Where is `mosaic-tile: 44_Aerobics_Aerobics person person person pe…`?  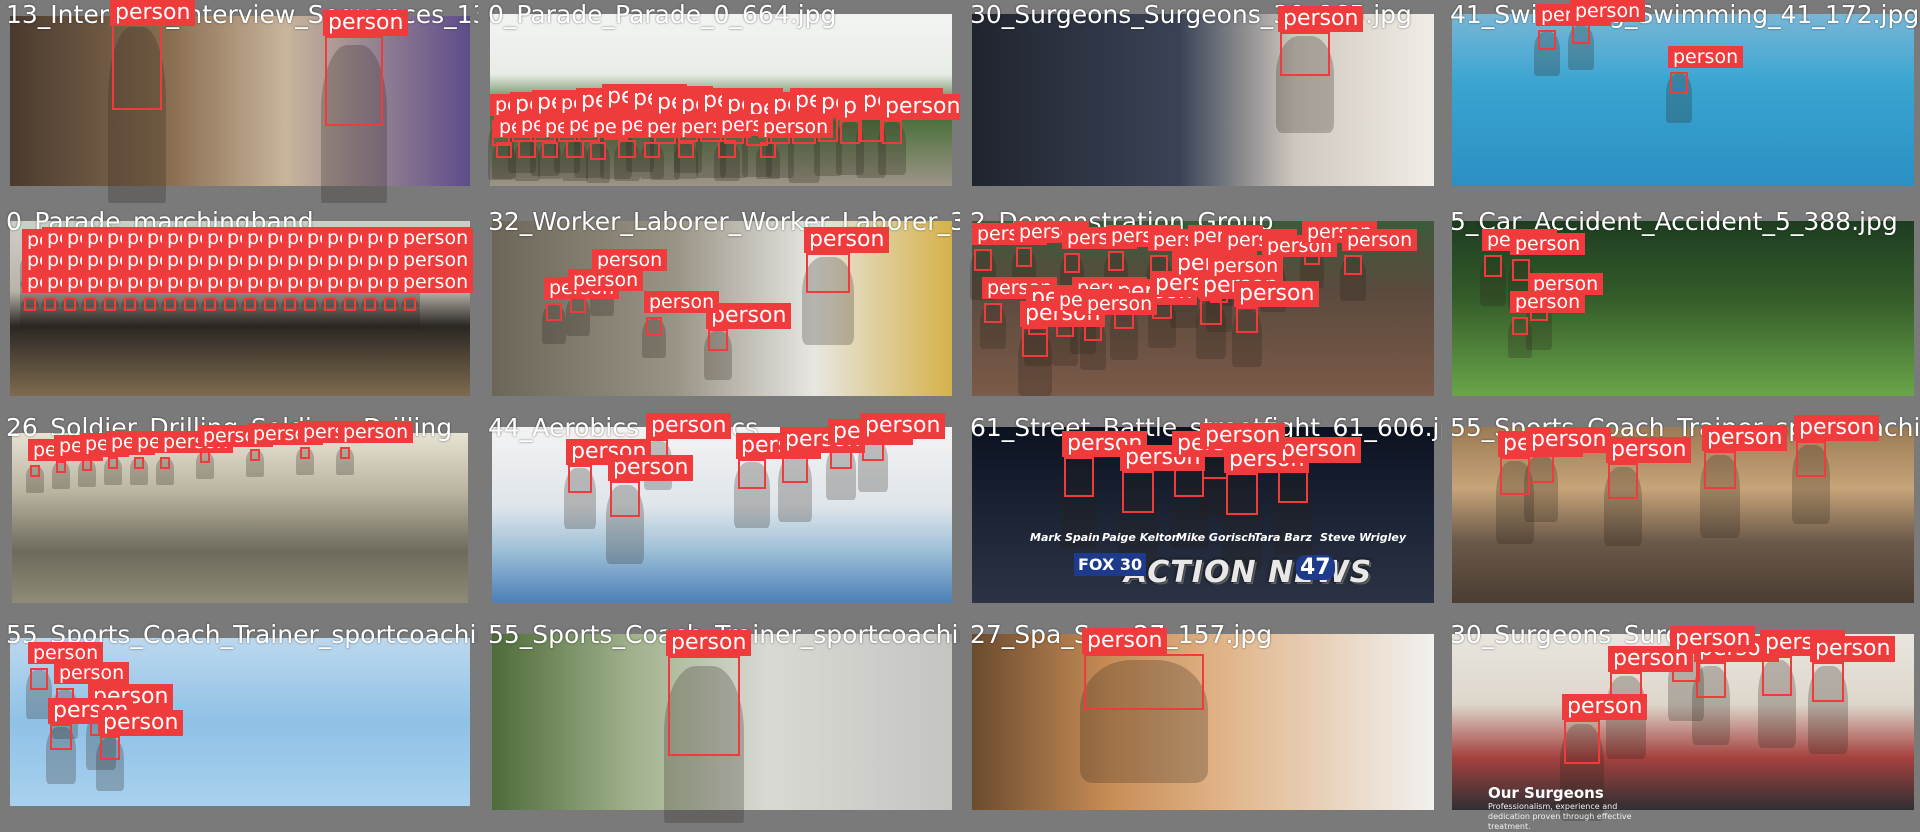
mosaic-tile: 44_Aerobics_Aerobics person person person pe… is located at coordinates (721, 514).